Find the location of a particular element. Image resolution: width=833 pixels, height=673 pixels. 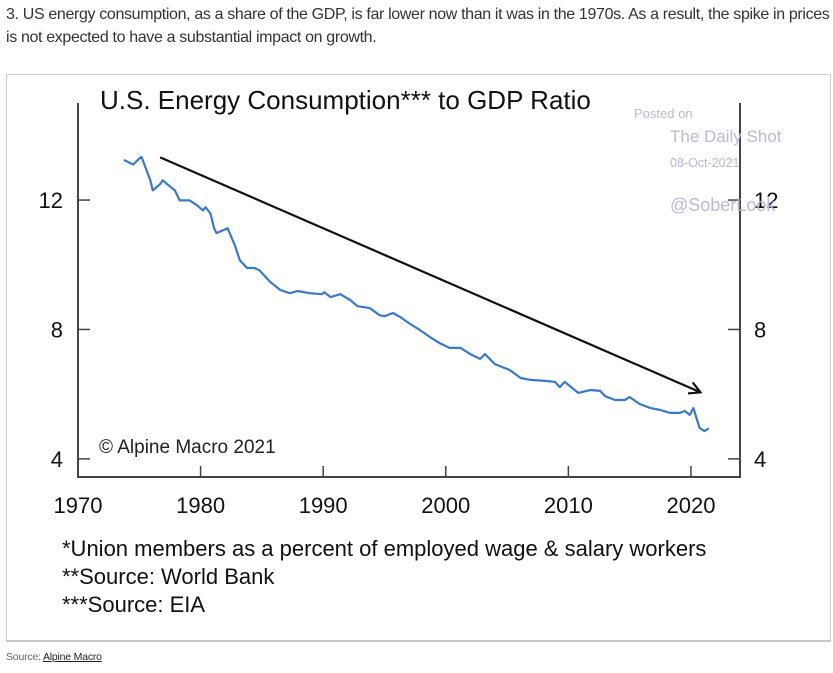

watermark-publisher: The Daily Shot is located at coordinates (726, 136).